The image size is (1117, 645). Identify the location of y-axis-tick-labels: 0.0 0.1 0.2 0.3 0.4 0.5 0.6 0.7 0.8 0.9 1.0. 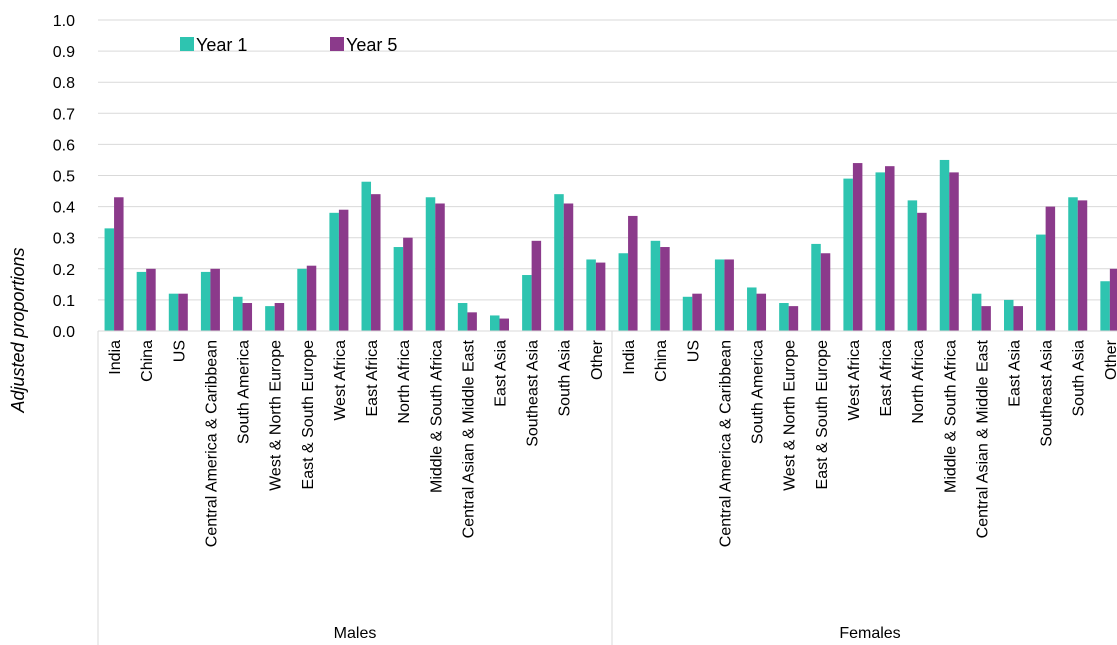
(64, 177).